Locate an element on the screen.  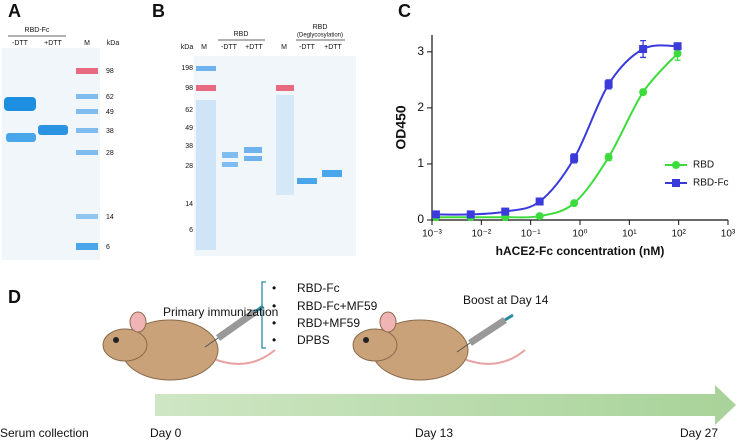
y-tick-label: 1 is located at coordinates (420, 163).